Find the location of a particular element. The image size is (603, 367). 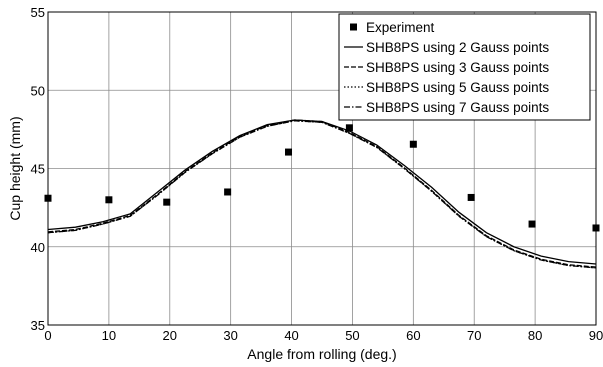

legend-entry-label: SHB8PS using 7 Gauss points is located at coordinates (457, 107).